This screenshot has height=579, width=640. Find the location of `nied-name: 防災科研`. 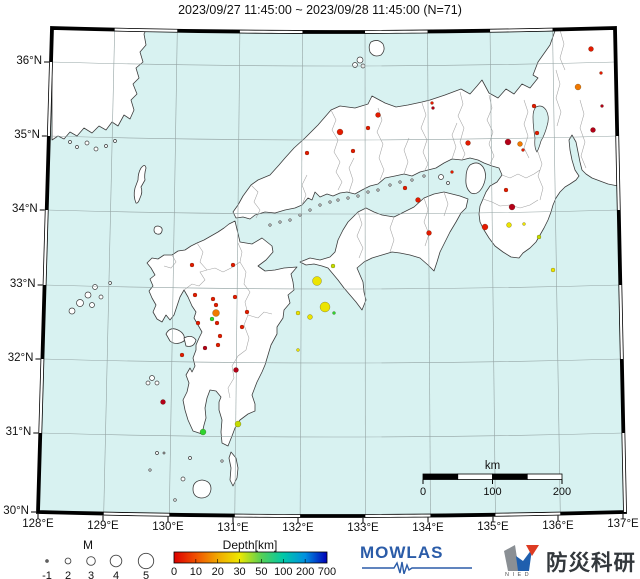

nied-name: 防災科研 is located at coordinates (591, 563).